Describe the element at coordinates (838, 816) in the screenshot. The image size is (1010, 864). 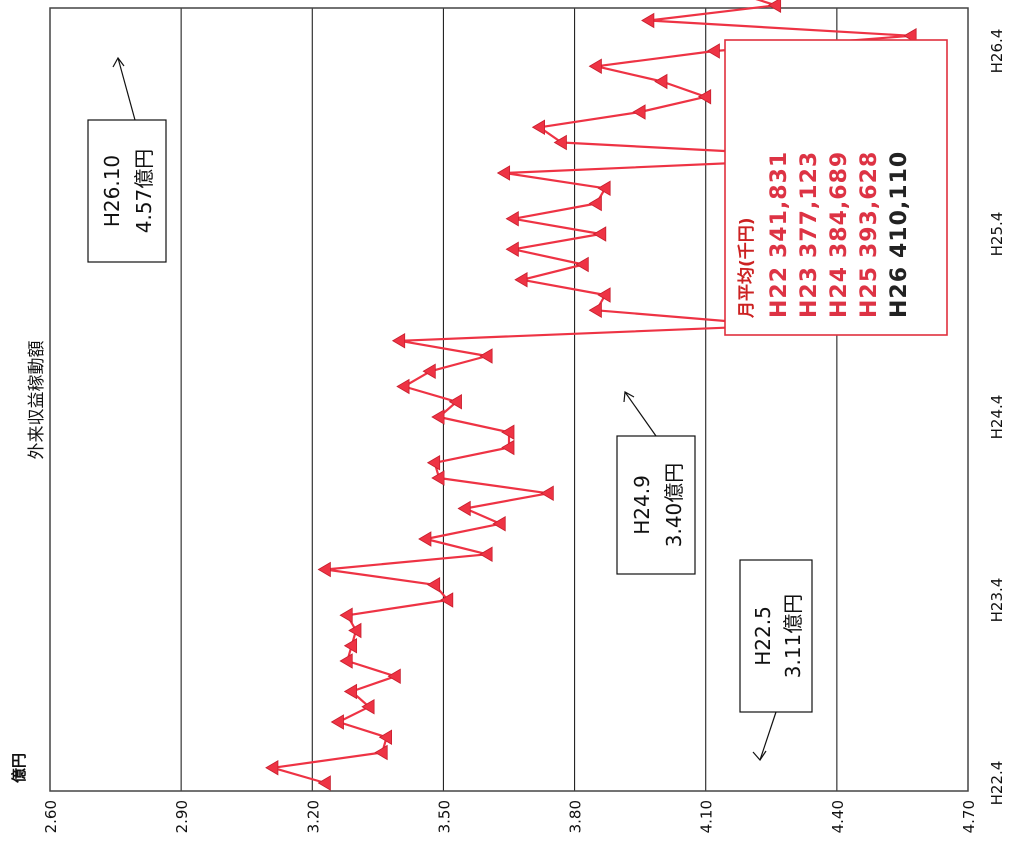
I see `value-tick-label: 4.40` at that location.